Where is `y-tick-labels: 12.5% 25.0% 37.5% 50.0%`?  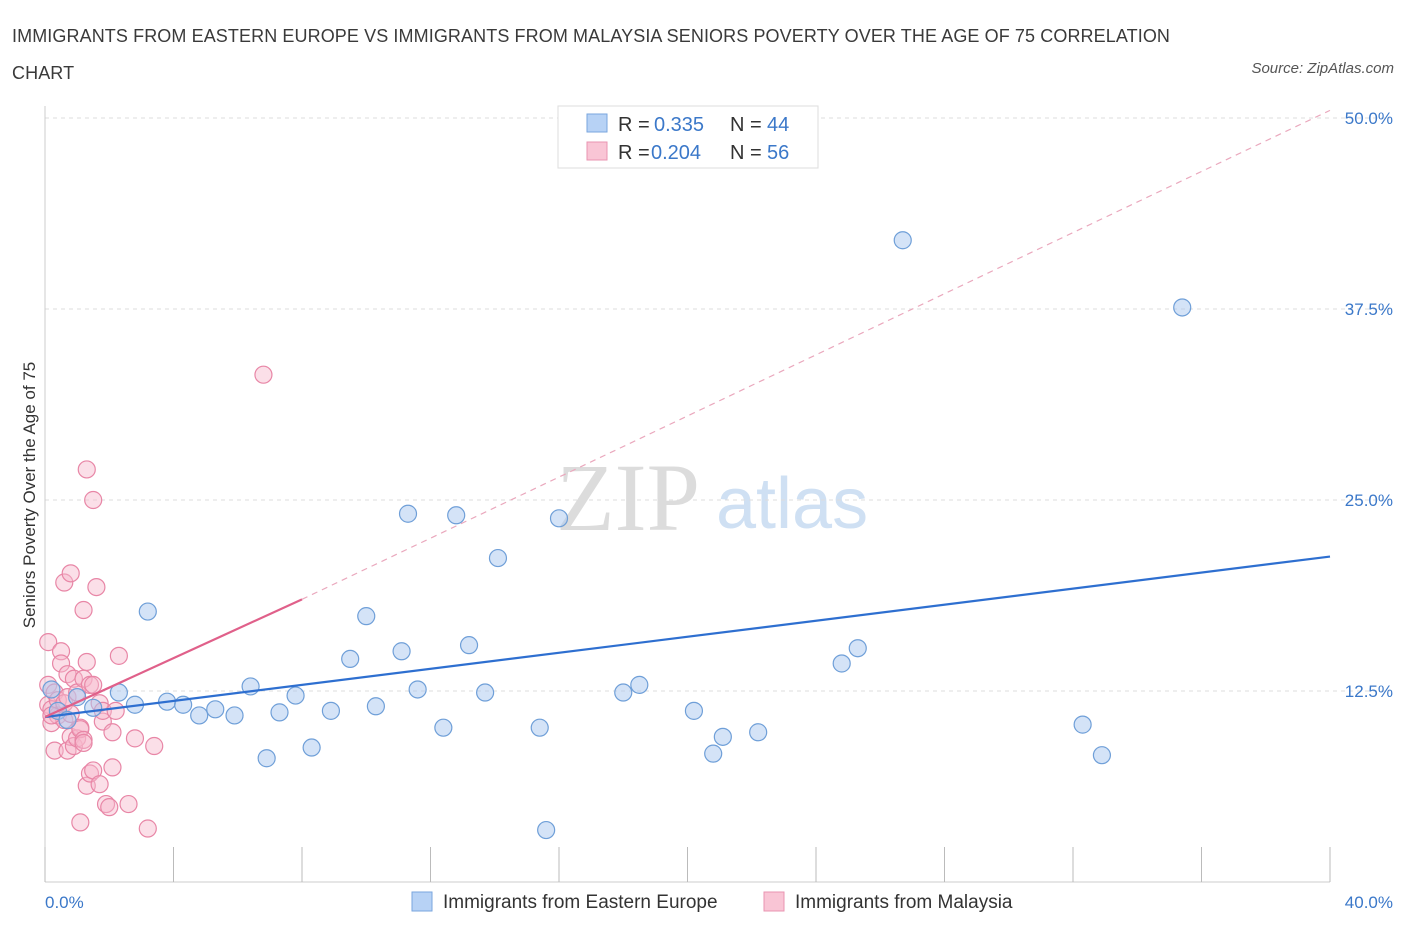 y-tick-labels: 12.5% 25.0% 37.5% 50.0% is located at coordinates (1369, 405).